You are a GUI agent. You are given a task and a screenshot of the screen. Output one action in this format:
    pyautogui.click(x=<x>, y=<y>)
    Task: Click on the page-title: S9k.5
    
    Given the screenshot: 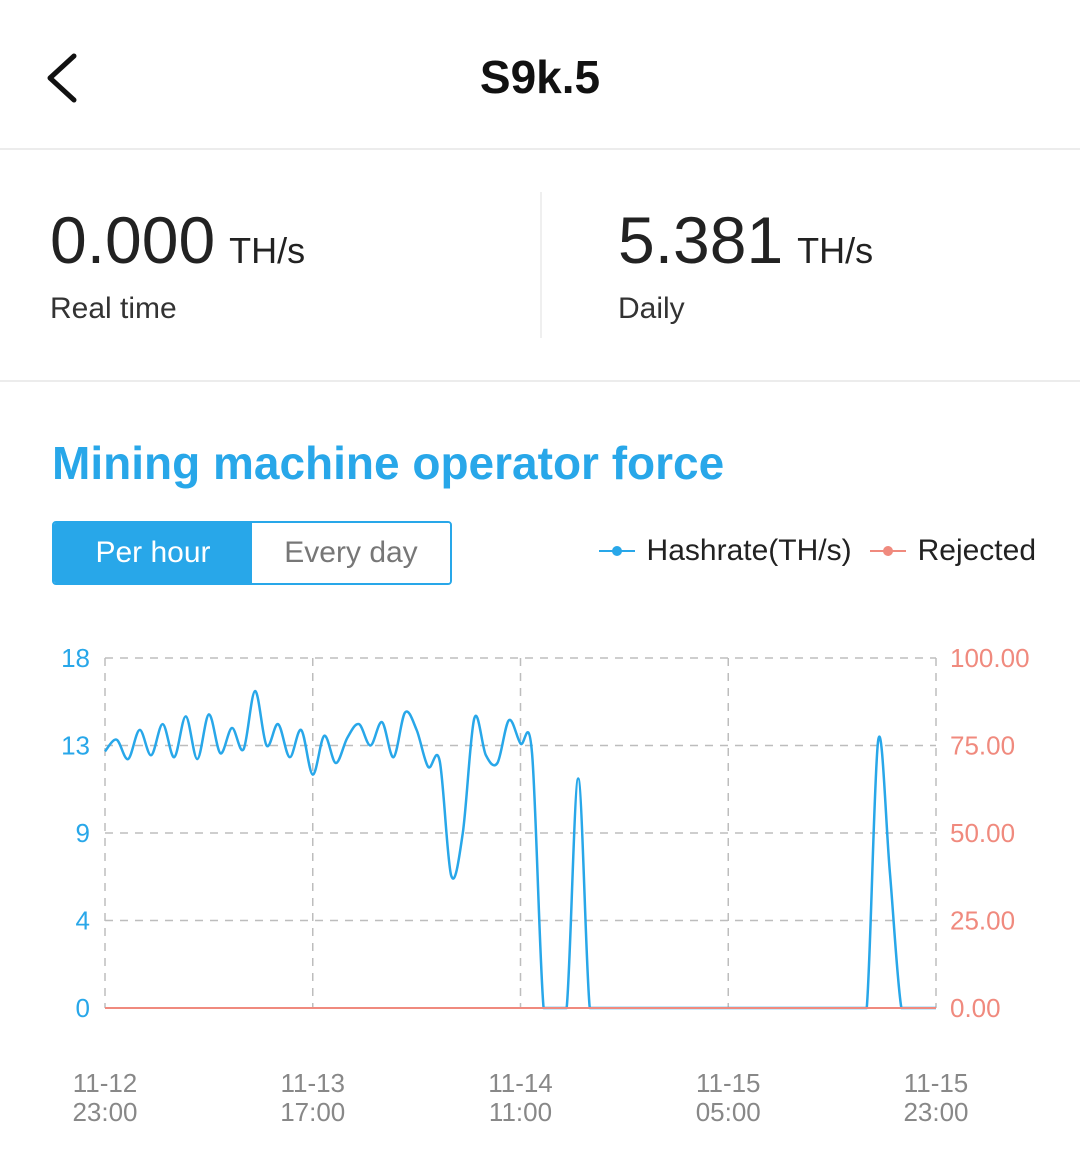 What is the action you would take?
    pyautogui.click(x=540, y=77)
    